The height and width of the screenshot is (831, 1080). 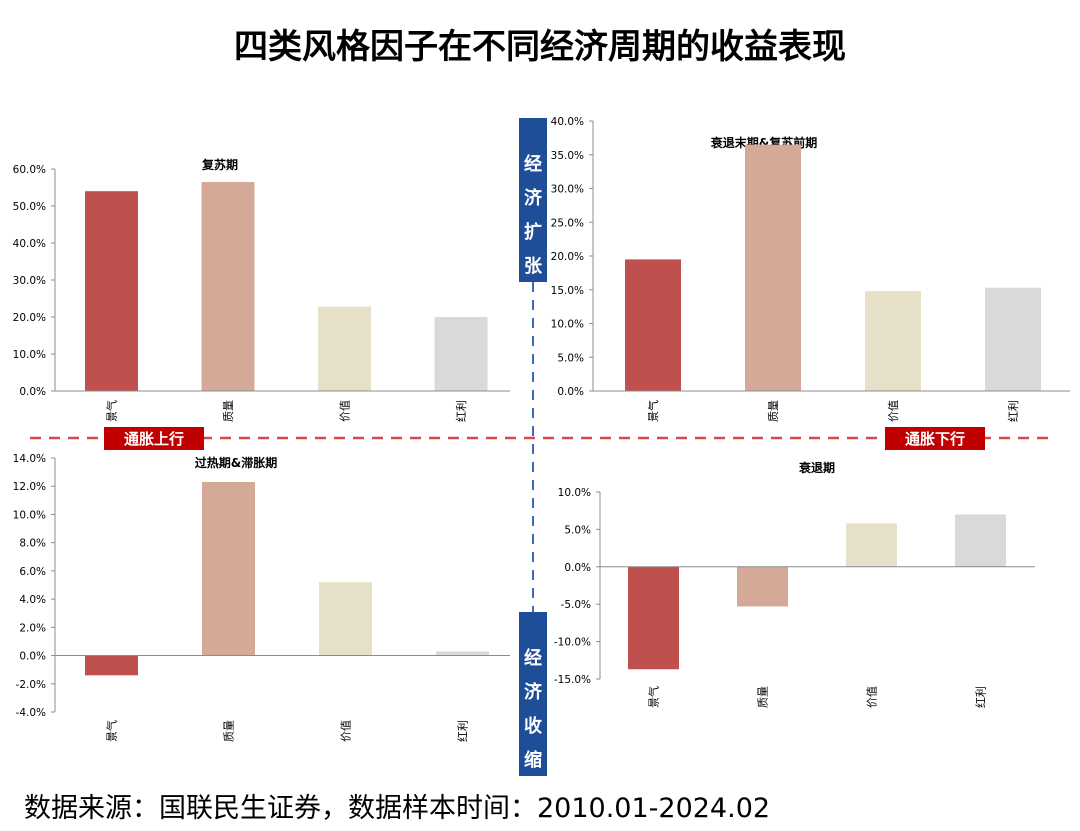 I want to click on y-tick-label: 35.0%, so click(x=567, y=156).